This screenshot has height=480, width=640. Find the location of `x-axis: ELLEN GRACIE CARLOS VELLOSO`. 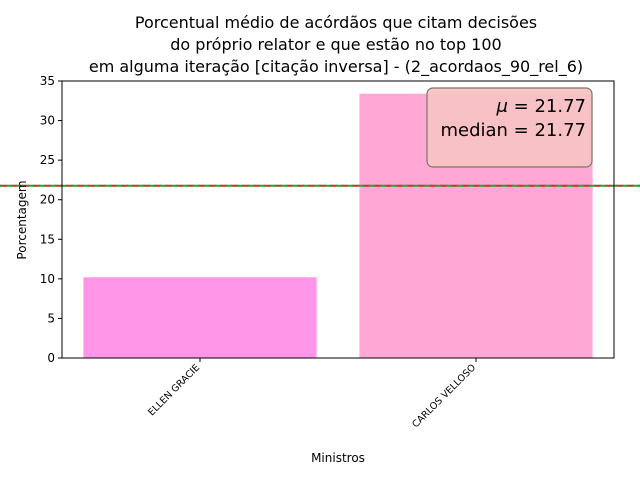

x-axis: ELLEN GRACIE CARLOS VELLOSO is located at coordinates (312, 394).